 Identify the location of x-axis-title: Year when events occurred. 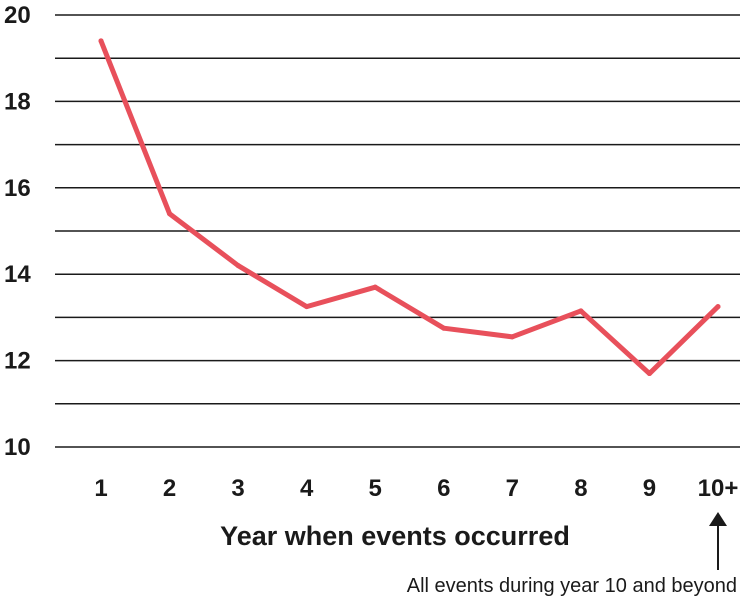
(395, 536).